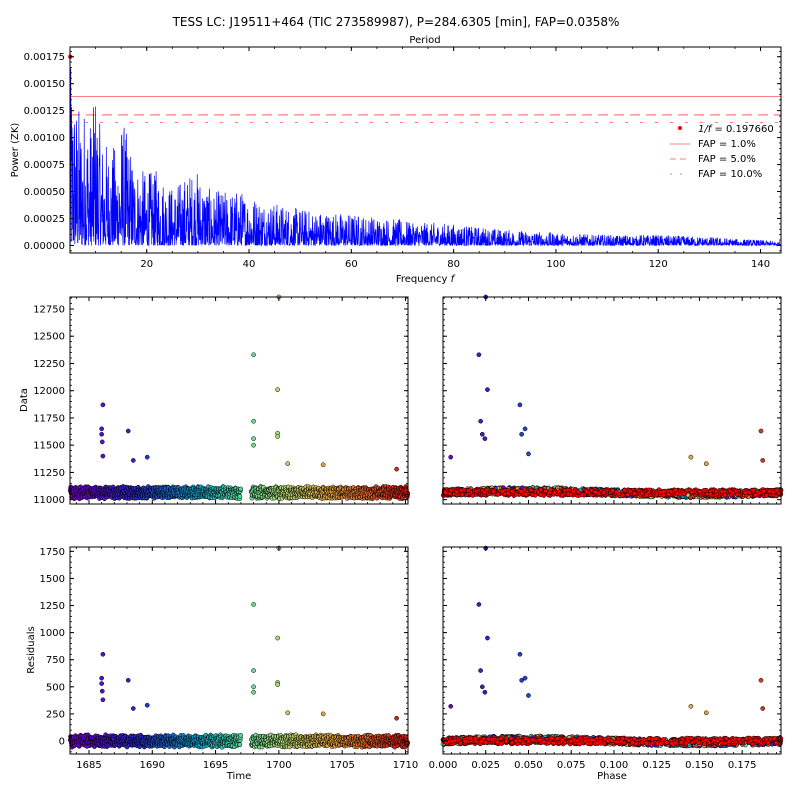  What do you see at coordinates (611, 400) in the screenshot?
I see `data-phase-ticks` at bounding box center [611, 400].